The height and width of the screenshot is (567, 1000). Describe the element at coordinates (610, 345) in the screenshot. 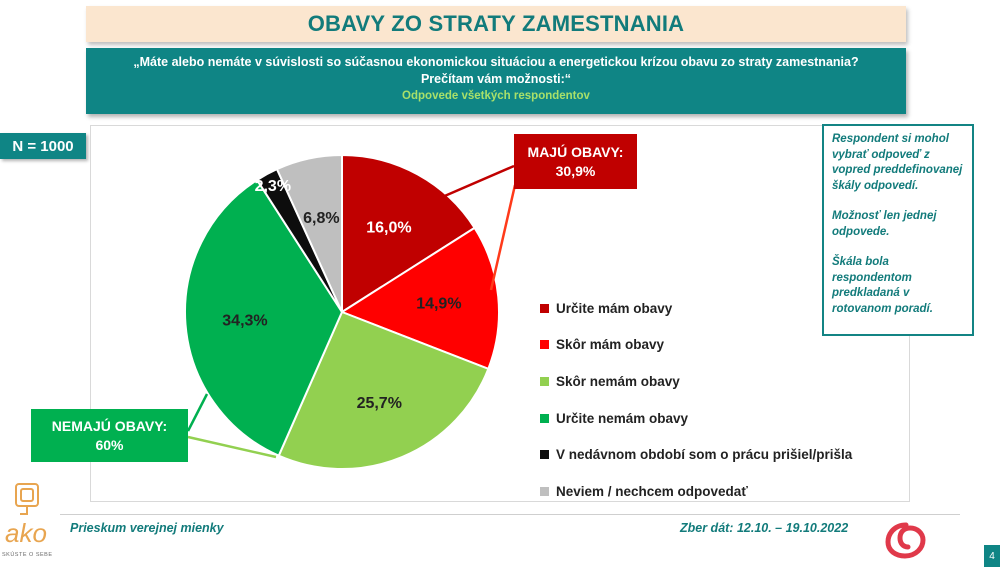

I see `legend-label: Skôr mám obavy` at that location.